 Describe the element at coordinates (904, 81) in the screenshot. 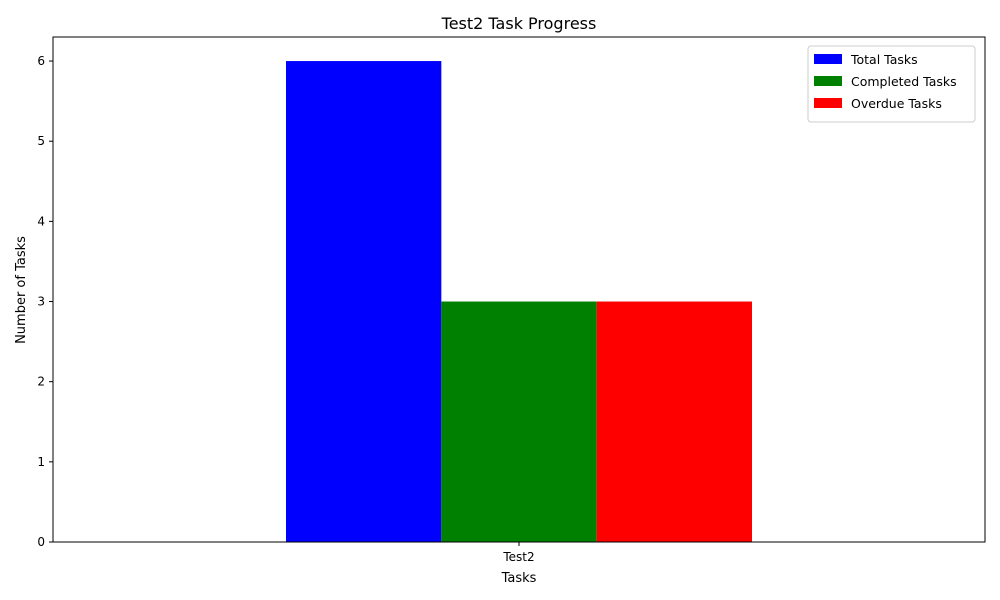

I see `legend-label: Completed Tasks` at that location.